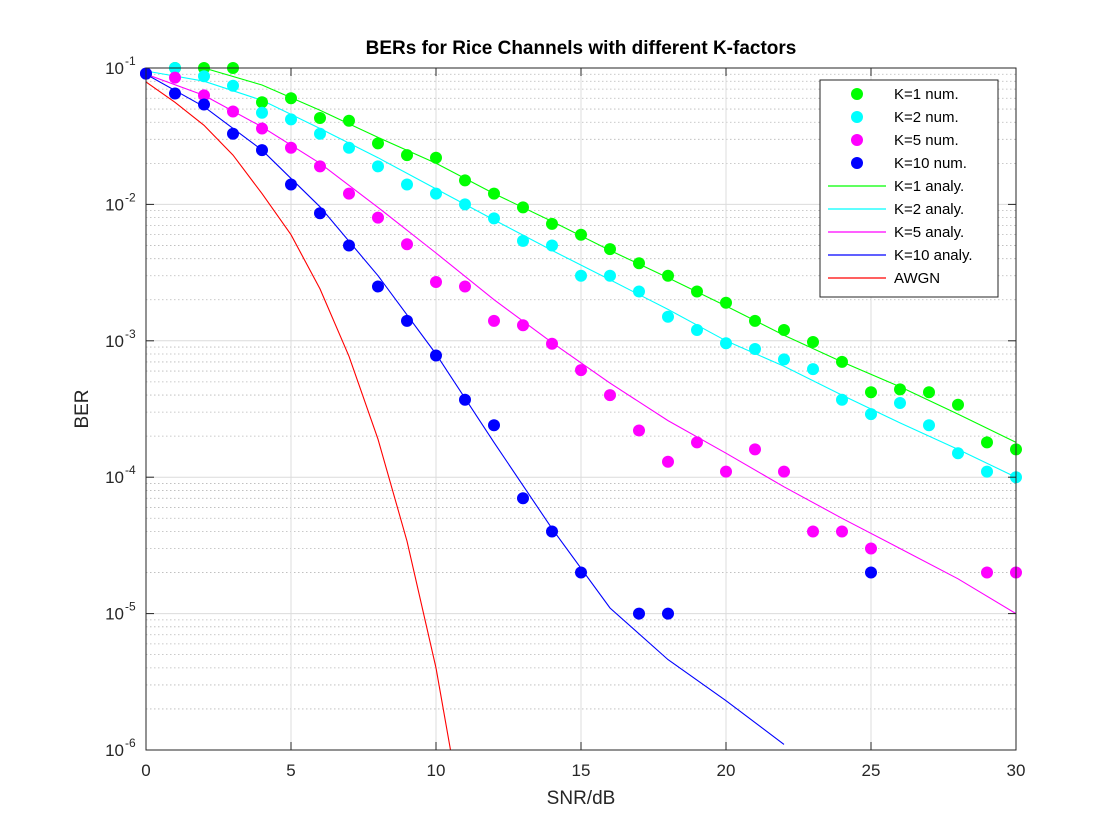 This screenshot has width=1120, height=840. I want to click on x-tick-label: 0, so click(145, 770).